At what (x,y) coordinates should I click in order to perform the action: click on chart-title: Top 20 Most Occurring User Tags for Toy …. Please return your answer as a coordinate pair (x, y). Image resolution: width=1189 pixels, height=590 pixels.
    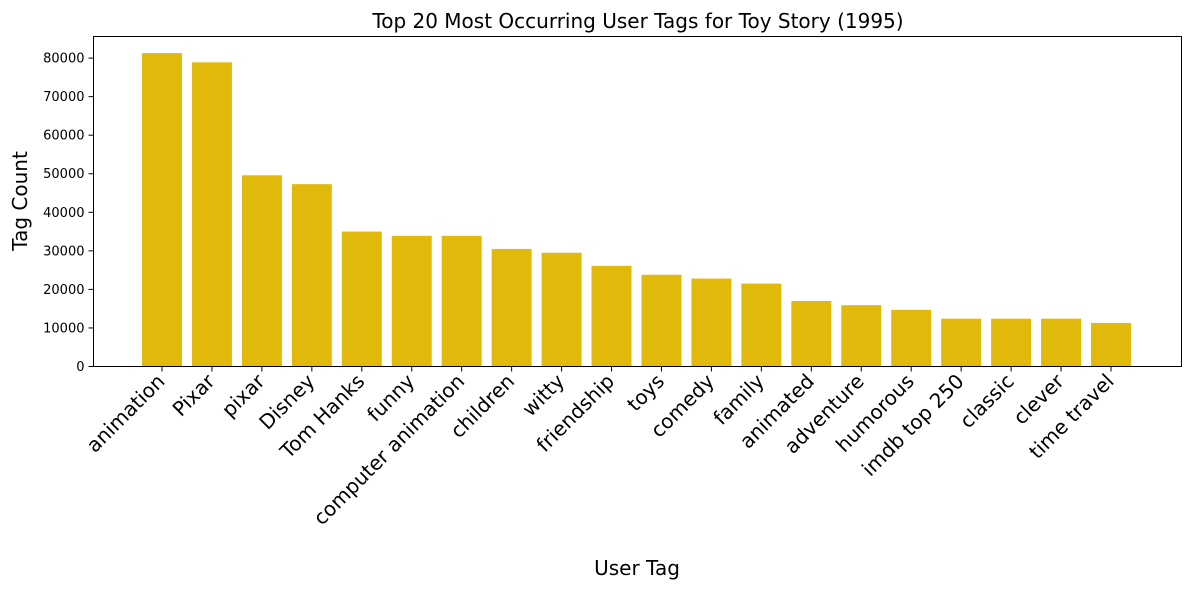
    Looking at the image, I should click on (637, 21).